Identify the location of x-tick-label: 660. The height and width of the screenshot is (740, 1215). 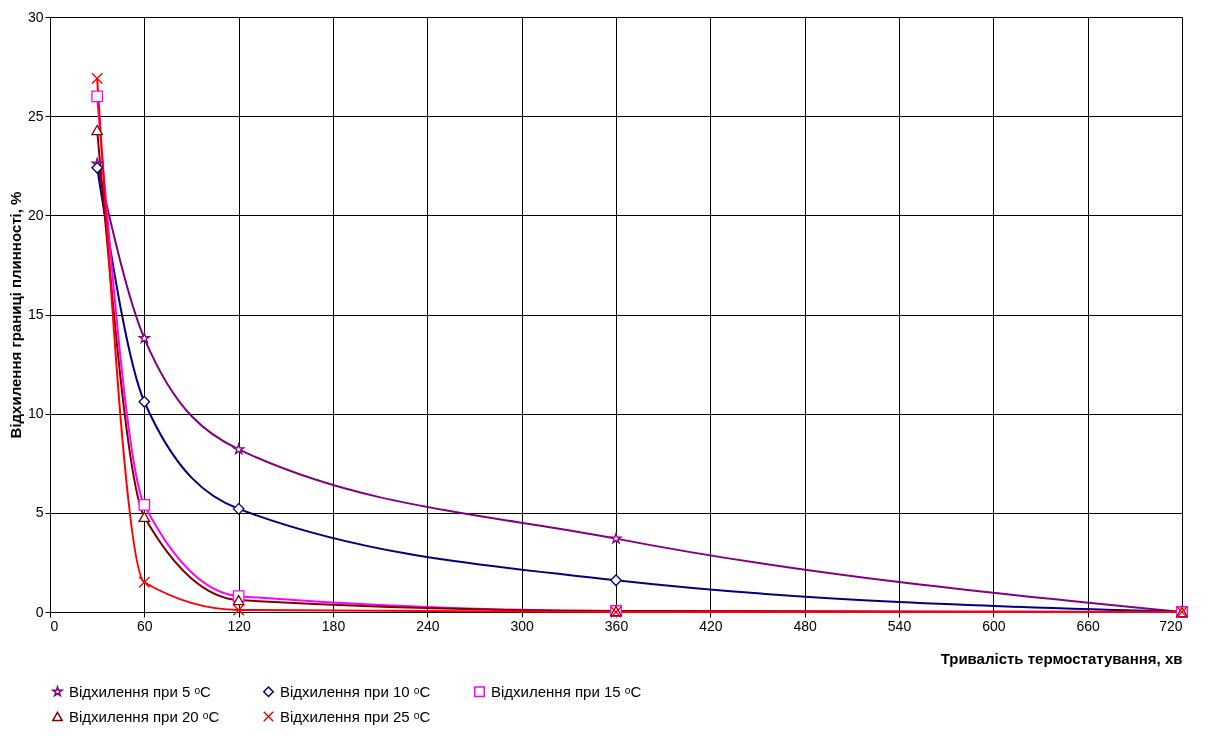
(1088, 625).